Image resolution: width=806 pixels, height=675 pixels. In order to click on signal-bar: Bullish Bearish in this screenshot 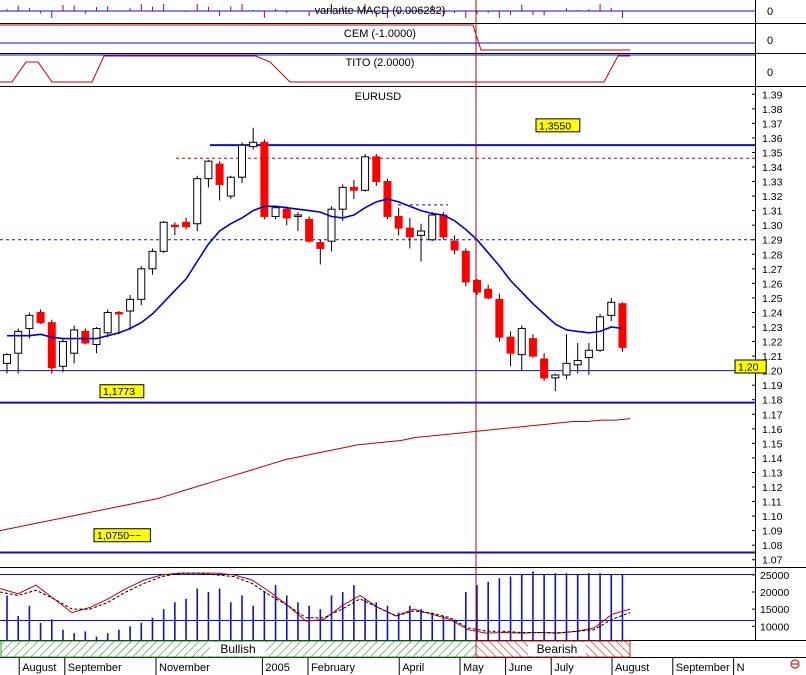, I will do `click(315, 649)`.